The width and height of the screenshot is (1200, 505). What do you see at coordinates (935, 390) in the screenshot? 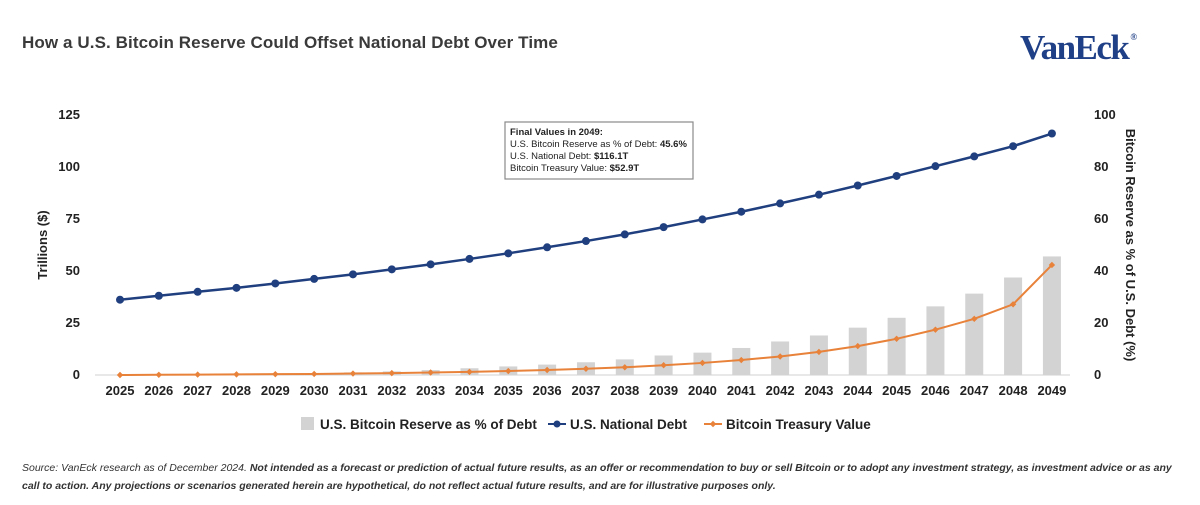
I see `x-tick-label: 2046` at bounding box center [935, 390].